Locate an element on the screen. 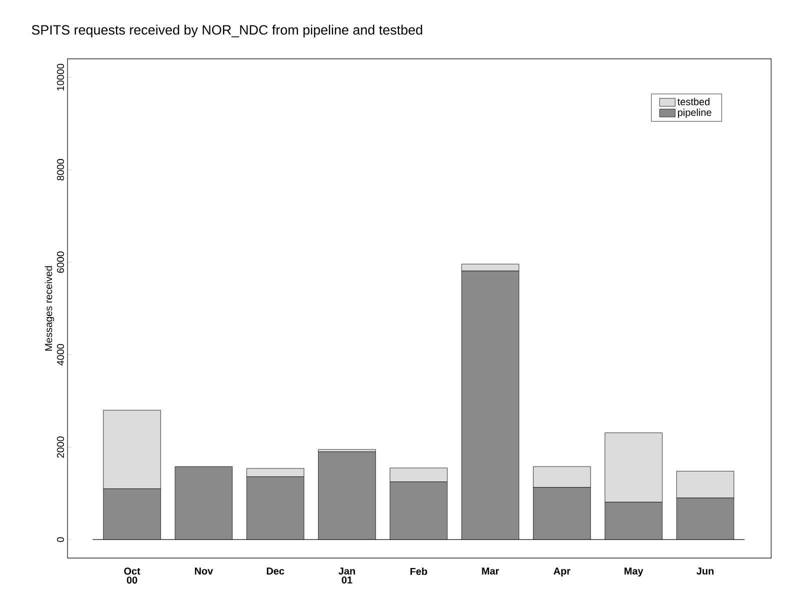  x-tick-label: Oct 00 is located at coordinates (132, 576).